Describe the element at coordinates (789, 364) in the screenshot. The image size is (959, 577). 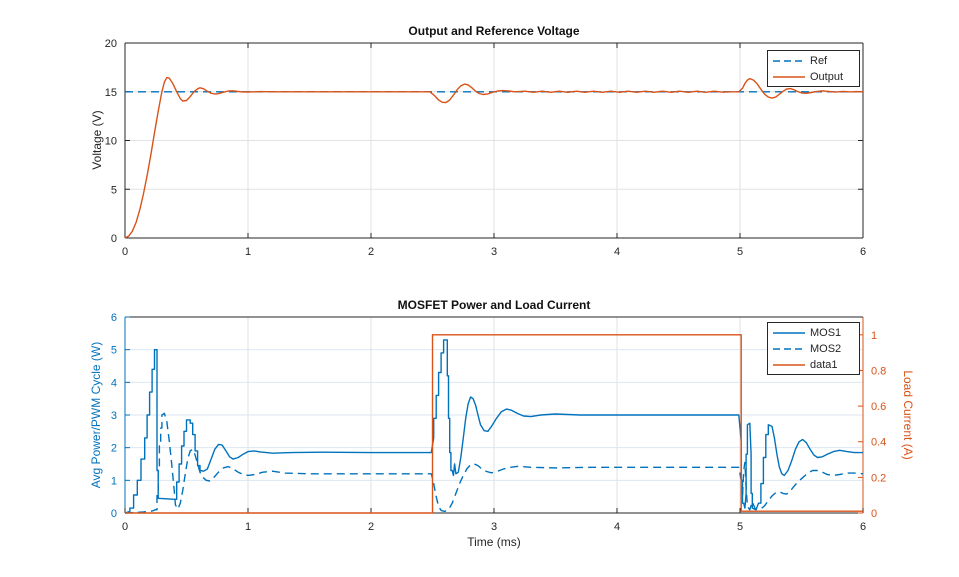
I see `data1-line-sample-icon` at that location.